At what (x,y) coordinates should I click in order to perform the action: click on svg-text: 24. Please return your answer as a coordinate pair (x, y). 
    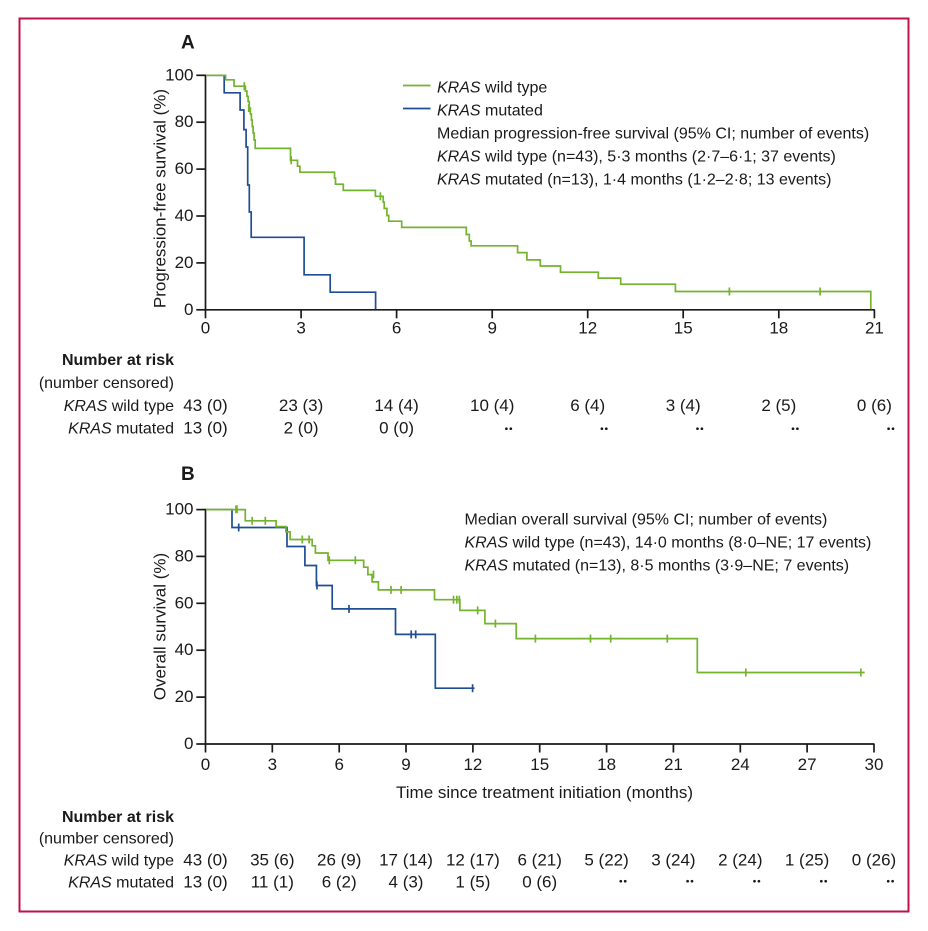
    Looking at the image, I should click on (740, 764).